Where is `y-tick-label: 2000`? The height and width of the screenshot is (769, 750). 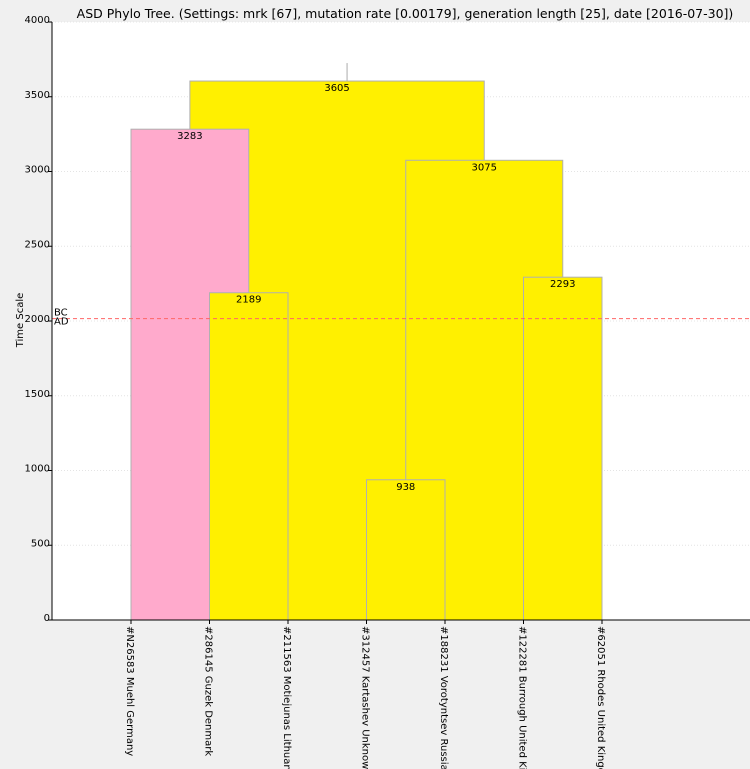
y-tick-label: 2000 is located at coordinates (37, 319).